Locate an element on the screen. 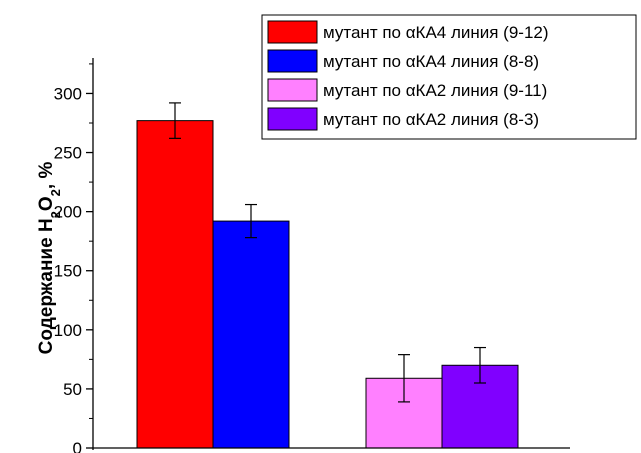 Image resolution: width=641 pixels, height=453 pixels. legend-label-2: мутант по αКА4 линия (8-8) is located at coordinates (431, 61).